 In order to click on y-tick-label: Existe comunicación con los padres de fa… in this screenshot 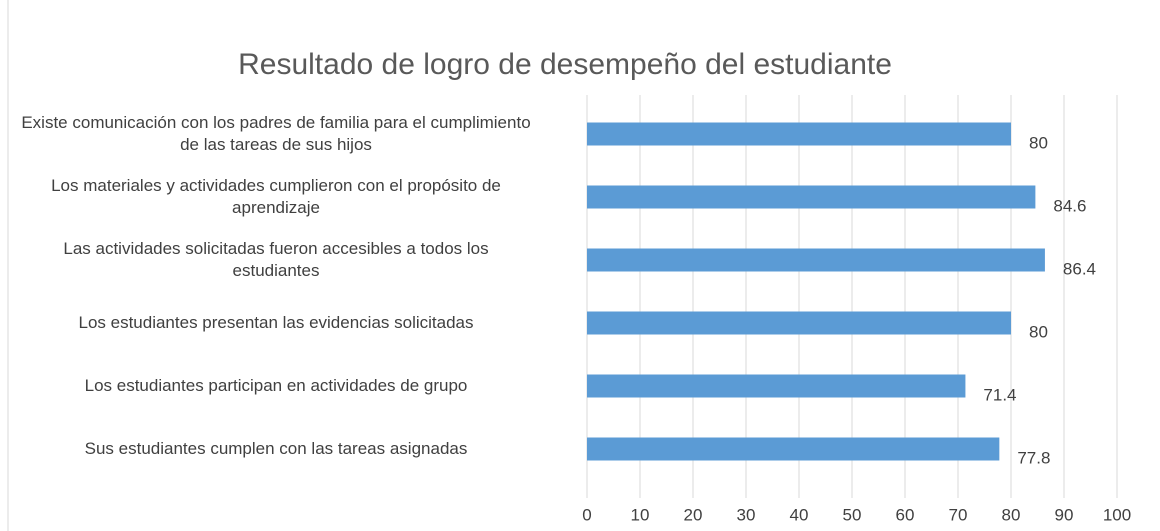, I will do `click(276, 133)`.